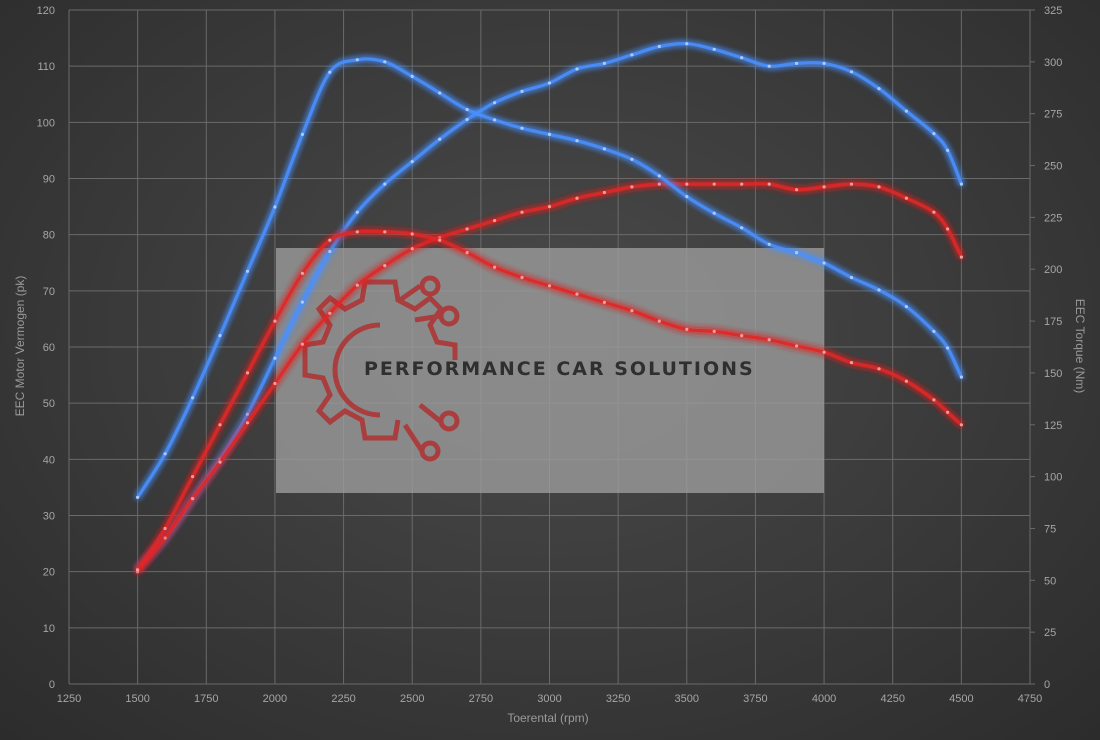 The height and width of the screenshot is (740, 1100). Describe the element at coordinates (1047, 685) in the screenshot. I see `y-right-tick-label: 0` at that location.